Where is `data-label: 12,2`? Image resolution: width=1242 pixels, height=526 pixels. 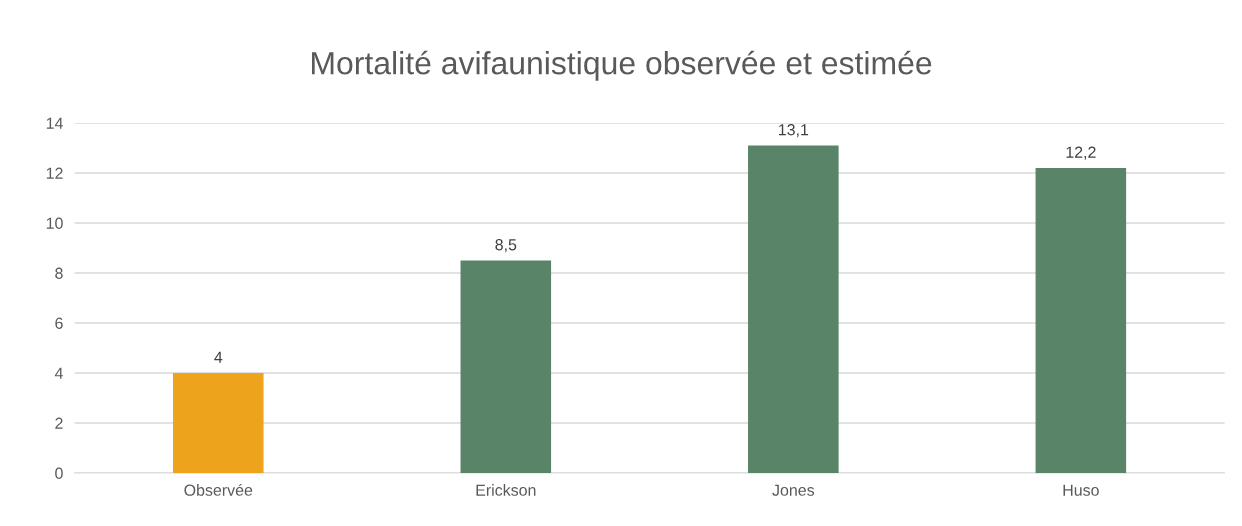 data-label: 12,2 is located at coordinates (1081, 153).